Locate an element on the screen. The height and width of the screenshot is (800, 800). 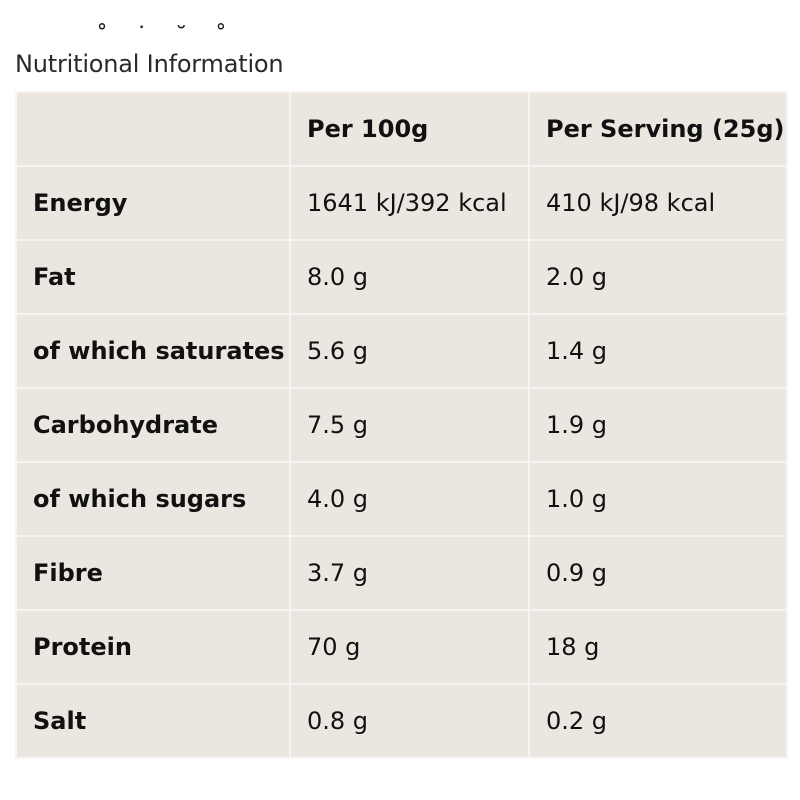
nutrient-name: Carbohydrate is located at coordinates (153, 425).